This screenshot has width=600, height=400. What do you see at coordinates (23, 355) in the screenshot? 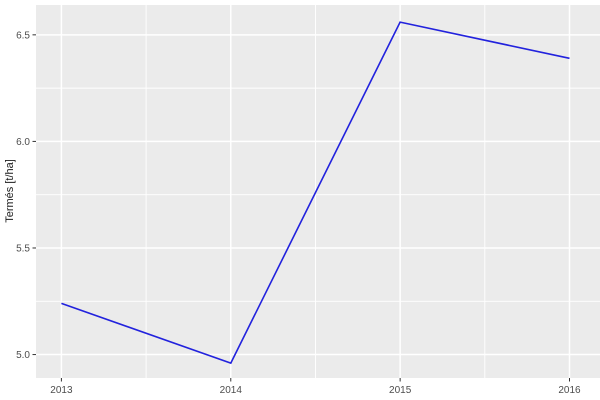
I see `y-axis-tick-label: 5.0` at bounding box center [23, 355].